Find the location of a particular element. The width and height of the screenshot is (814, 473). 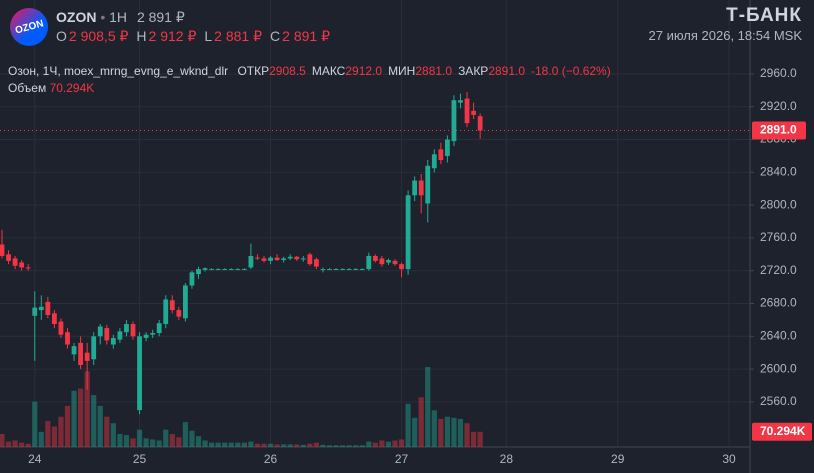

volume-legend: Объем 70.294K is located at coordinates (51, 88).